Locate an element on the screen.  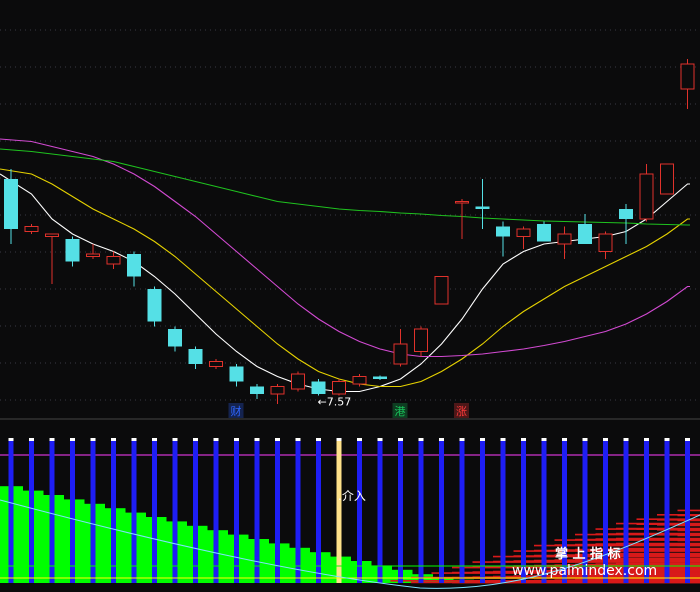
event-marker-zhang: 涨 is located at coordinates (461, 411).